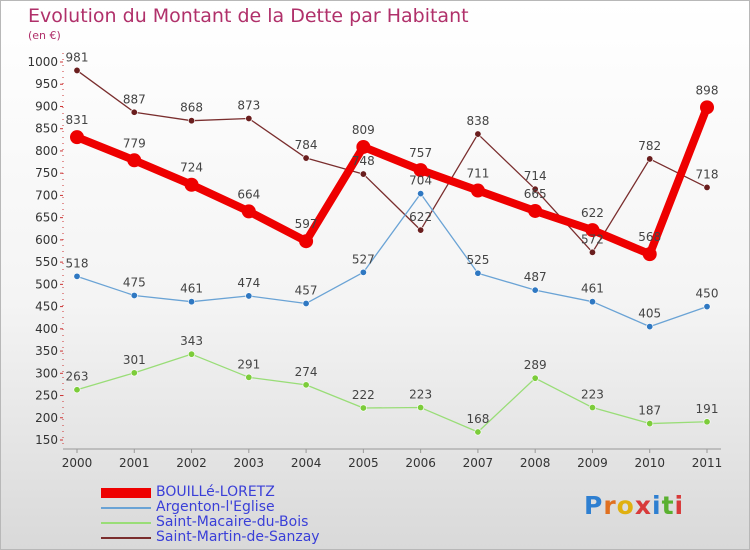 The width and height of the screenshot is (750, 550). What do you see at coordinates (77, 463) in the screenshot?
I see `x-tick-label: 2000` at bounding box center [77, 463].